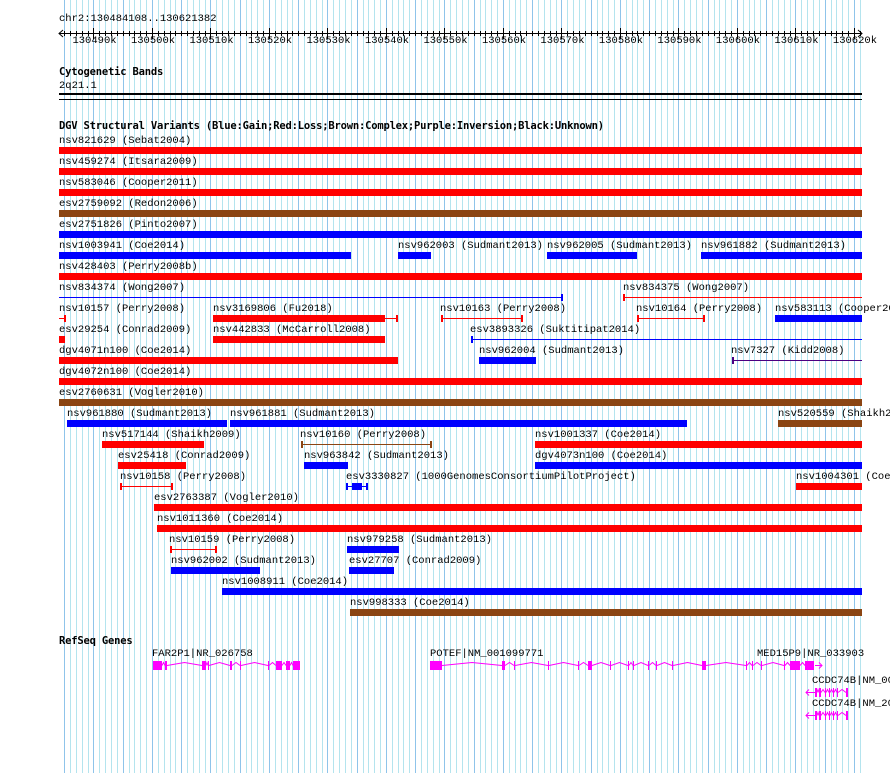 The image size is (890, 773). I want to click on sv-feature-label: nsv517144 (Shaikh2009), so click(171, 435).